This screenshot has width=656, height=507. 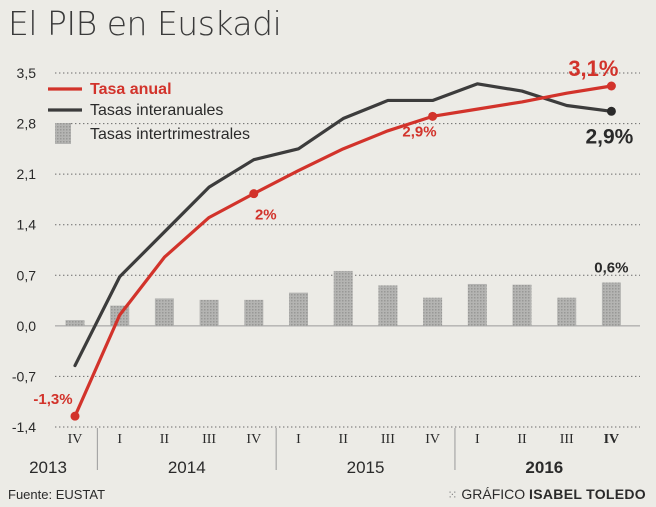 What do you see at coordinates (27, 275) in the screenshot?
I see `y-tick-label: 0,7` at bounding box center [27, 275].